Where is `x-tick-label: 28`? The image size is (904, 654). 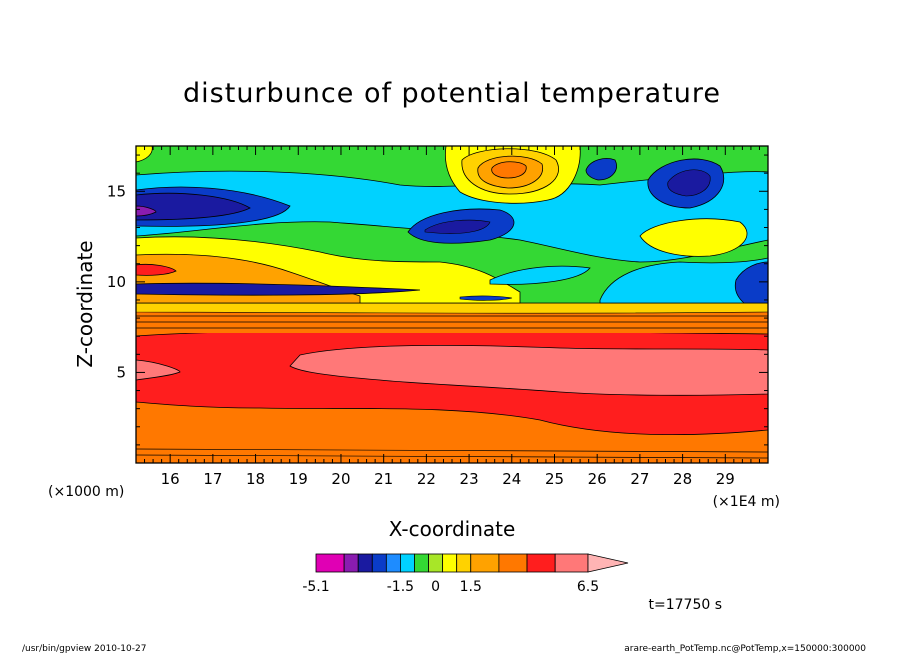
x-tick-label: 28 is located at coordinates (682, 479).